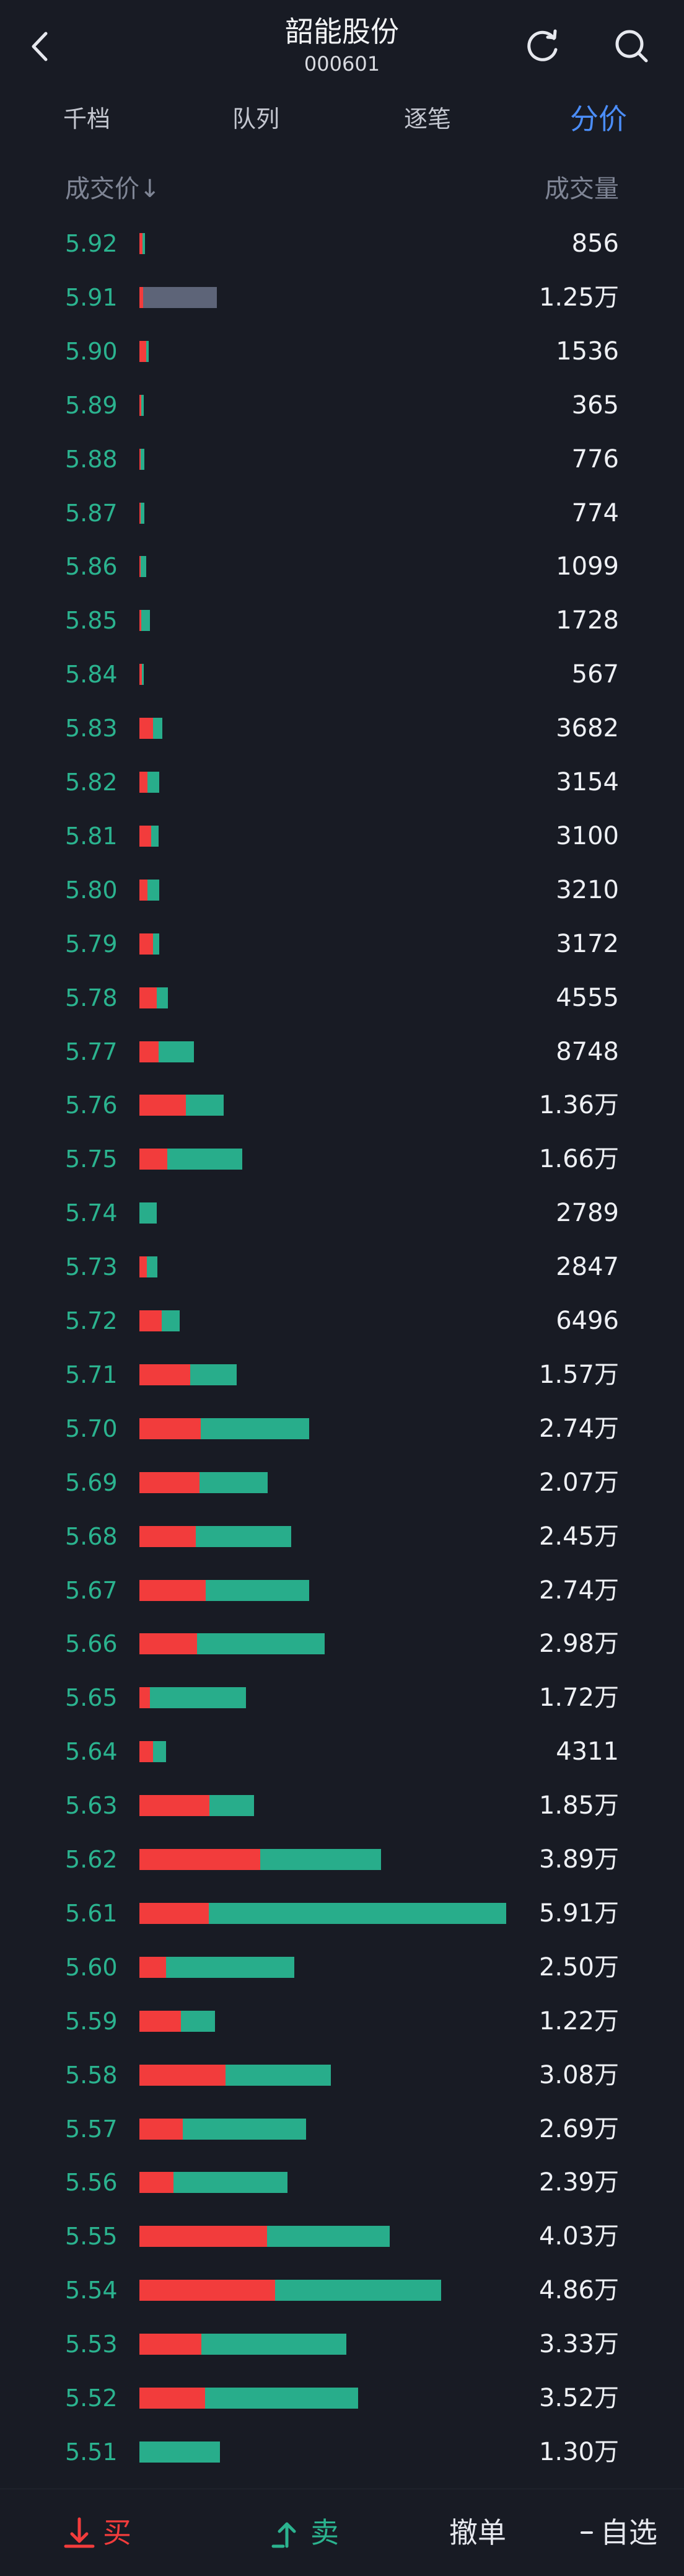 The height and width of the screenshot is (2576, 684). What do you see at coordinates (91, 2344) in the screenshot?
I see `price-value: 5.53` at bounding box center [91, 2344].